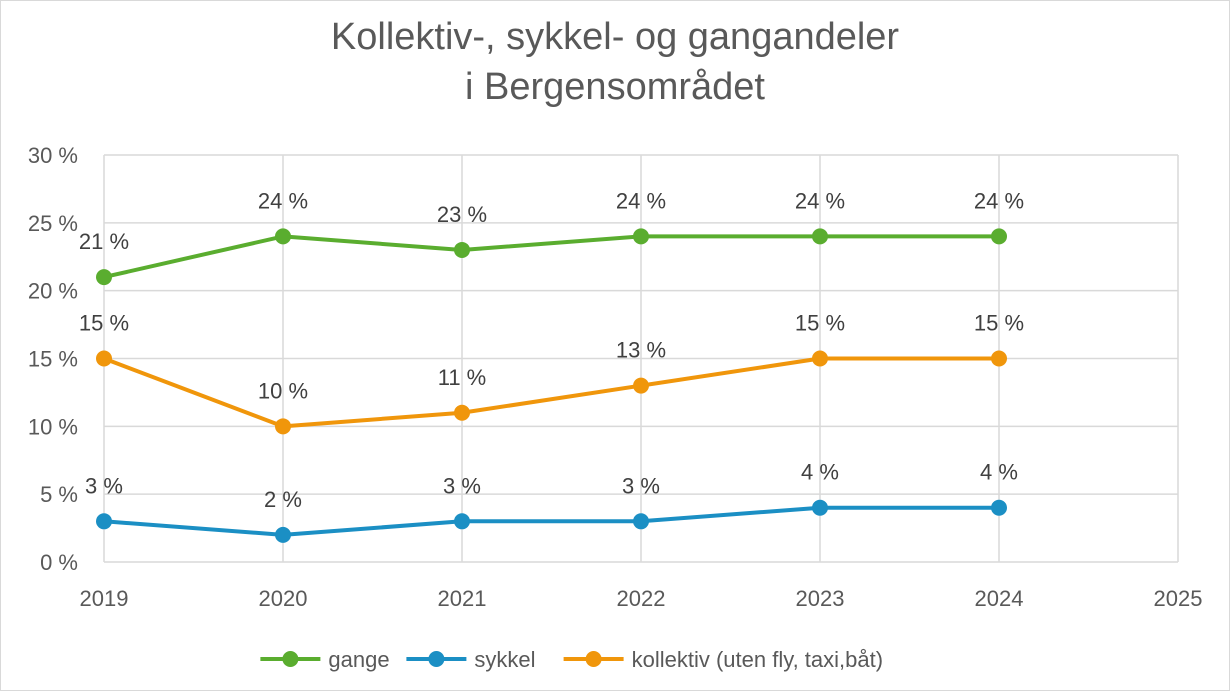  I want to click on chart-title-line-2: i Bergensområdet, so click(615, 87).